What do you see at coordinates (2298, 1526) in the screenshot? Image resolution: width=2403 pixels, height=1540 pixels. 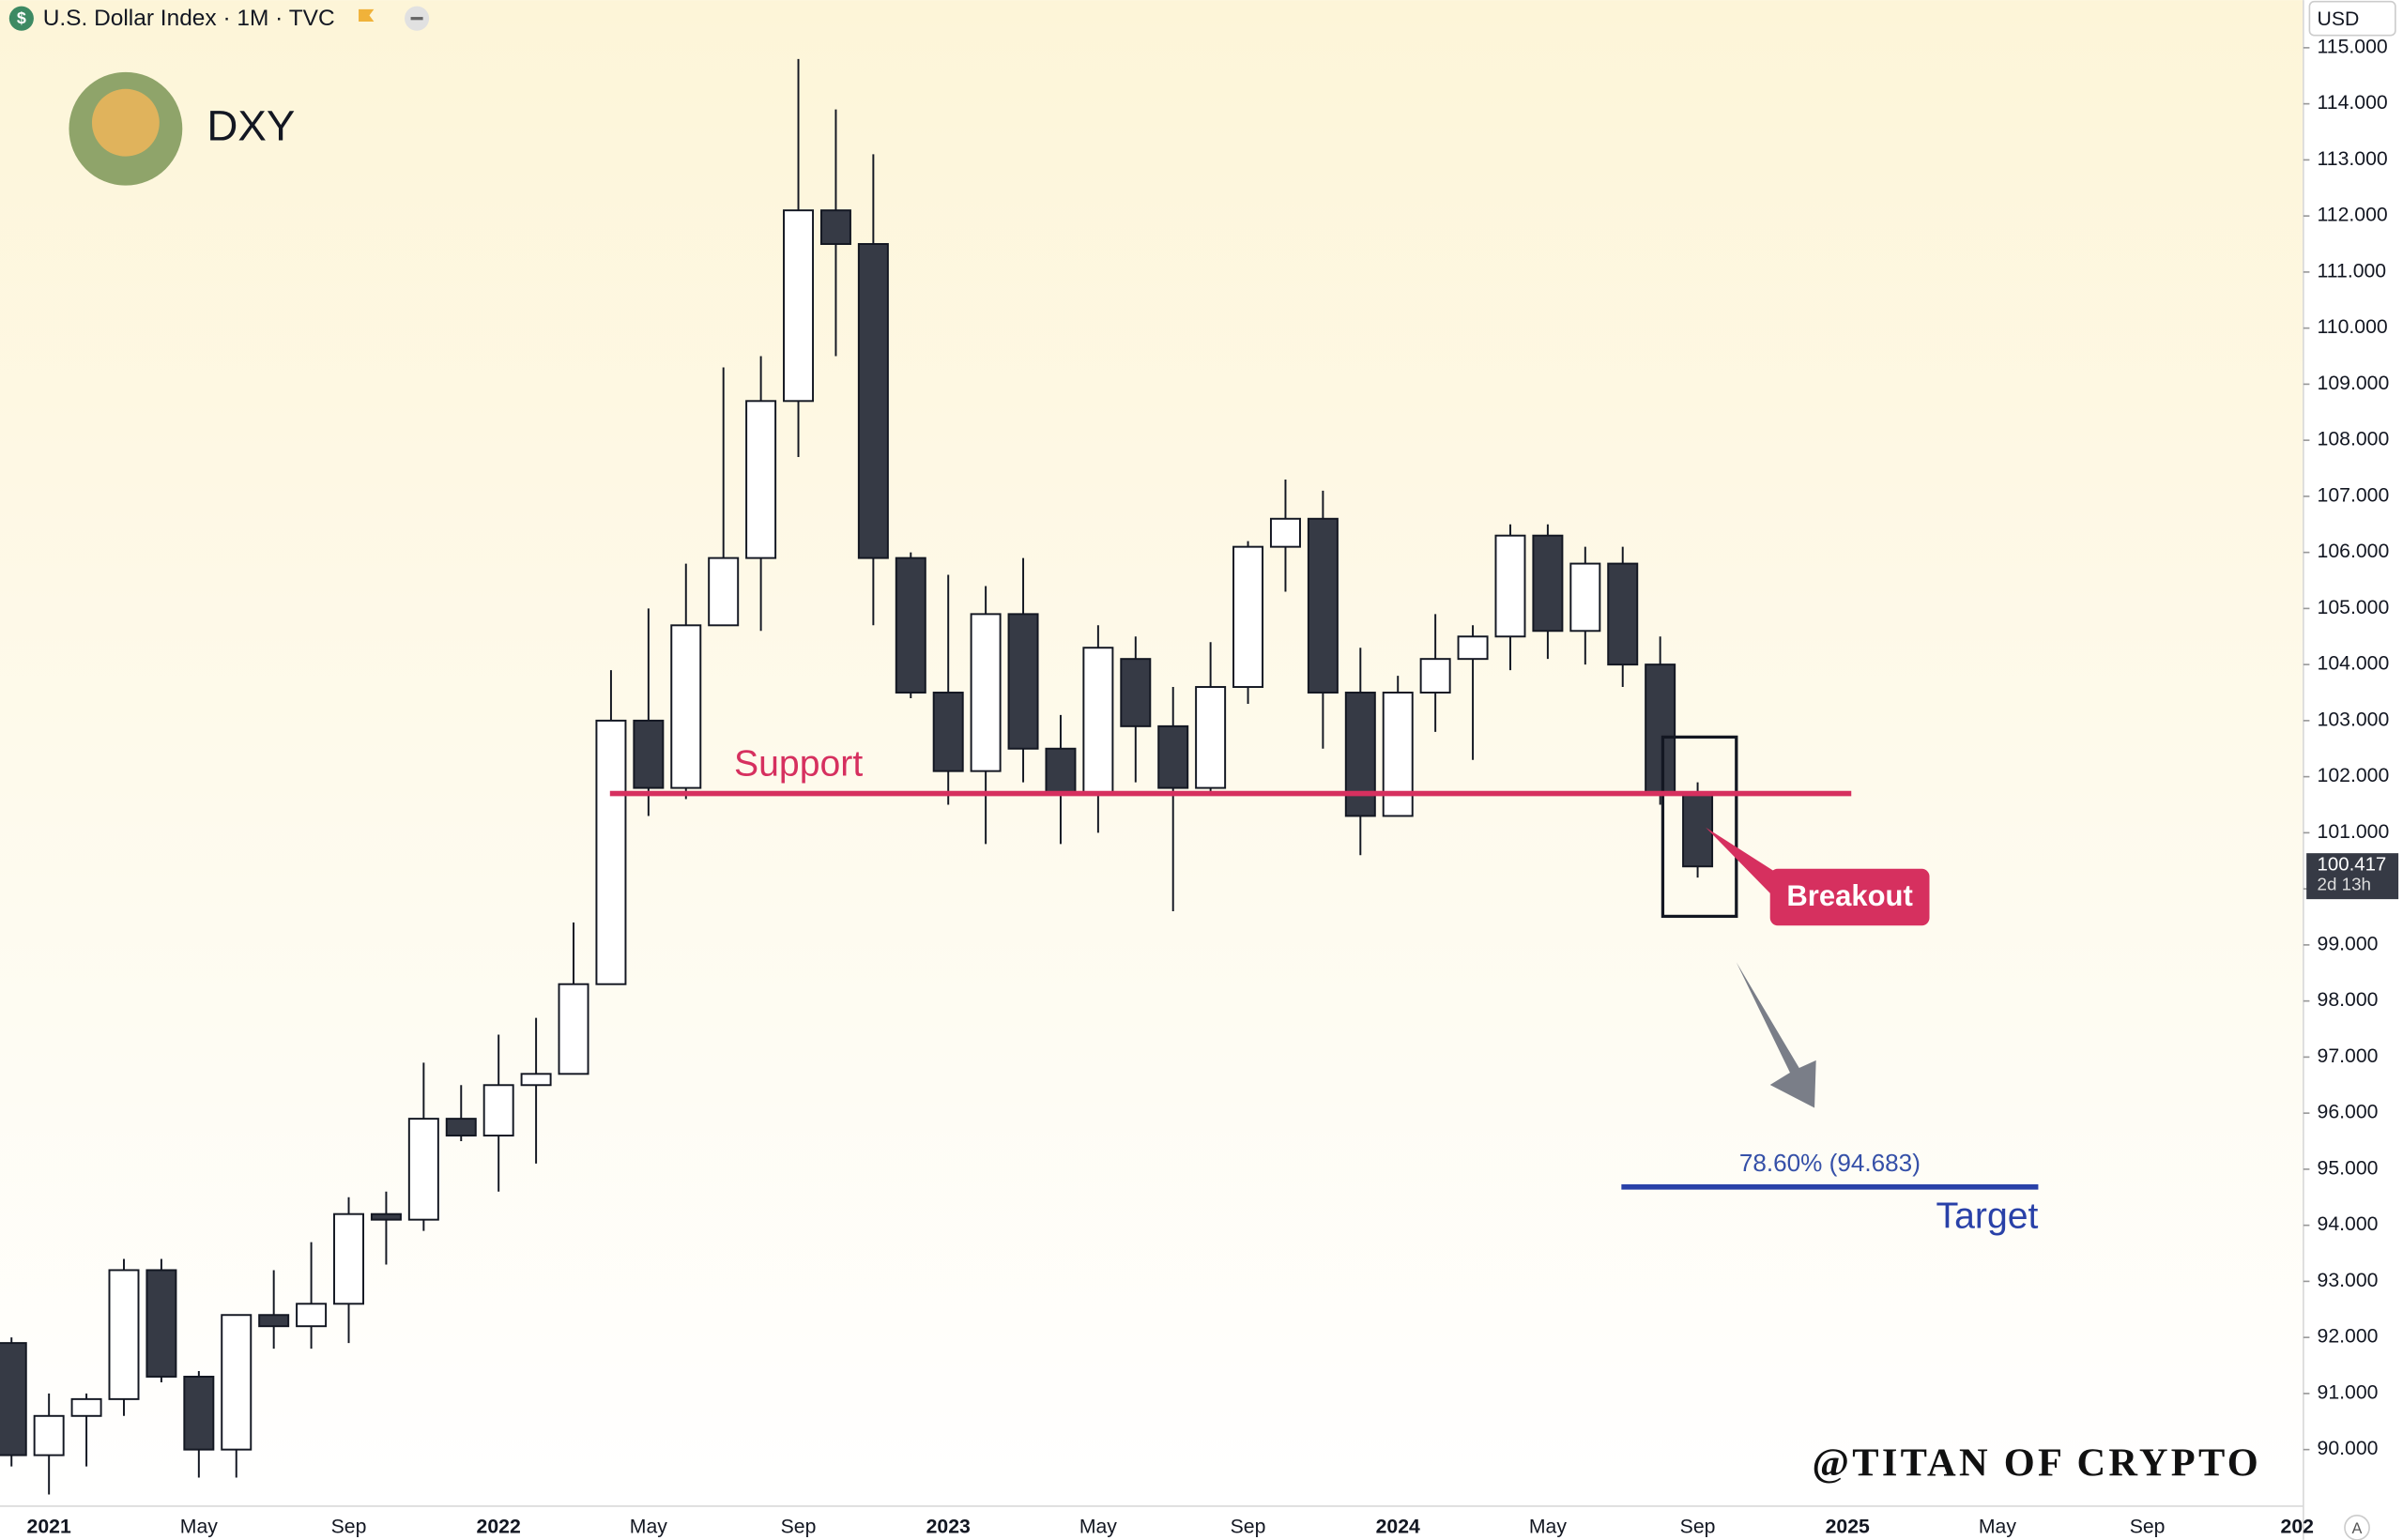 I see `x-tick-label: 202` at bounding box center [2298, 1526].